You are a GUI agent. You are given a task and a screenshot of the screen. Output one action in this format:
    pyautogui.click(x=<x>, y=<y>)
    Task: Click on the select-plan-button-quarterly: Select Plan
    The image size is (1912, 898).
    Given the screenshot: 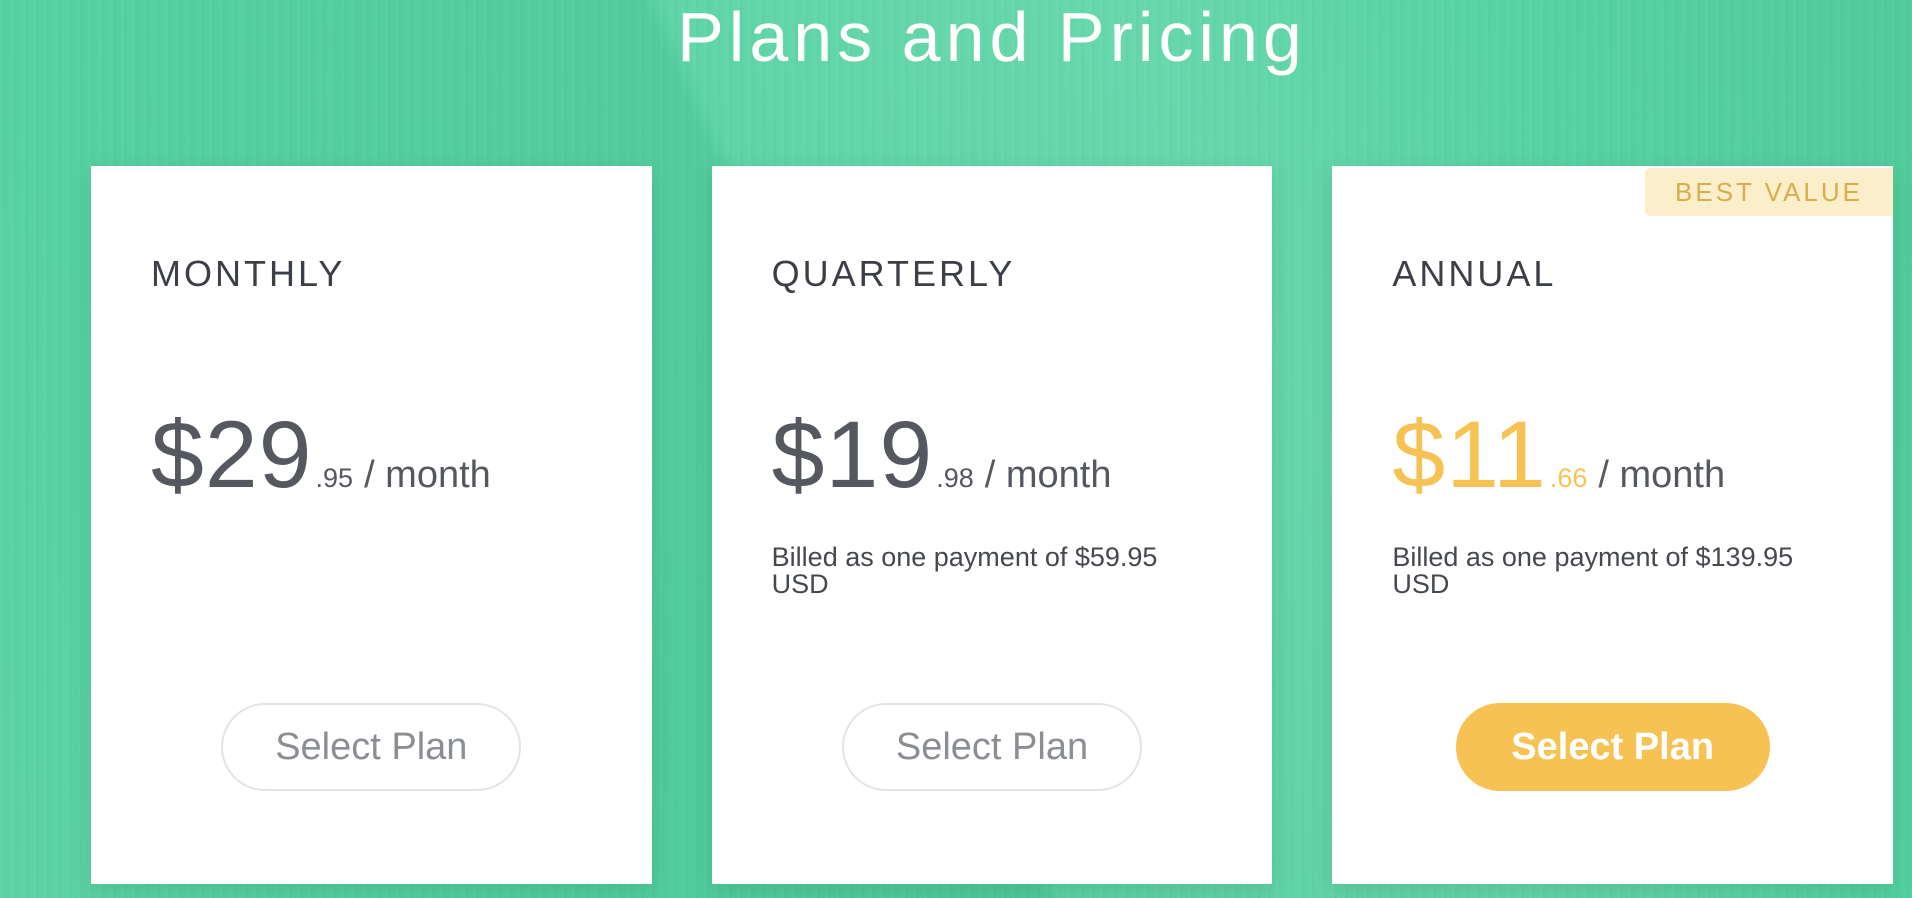 What is the action you would take?
    pyautogui.click(x=992, y=747)
    